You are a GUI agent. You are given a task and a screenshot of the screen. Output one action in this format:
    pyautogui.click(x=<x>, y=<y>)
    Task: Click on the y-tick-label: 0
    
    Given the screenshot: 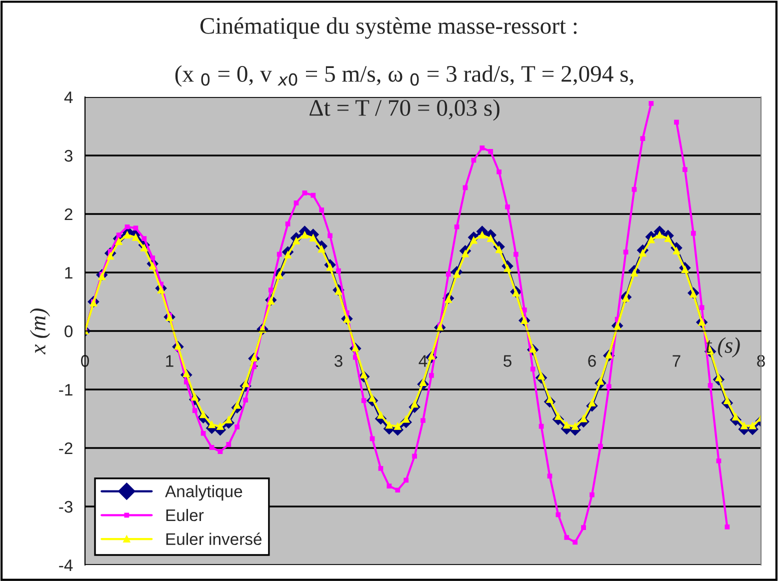 What is the action you would take?
    pyautogui.click(x=68, y=331)
    